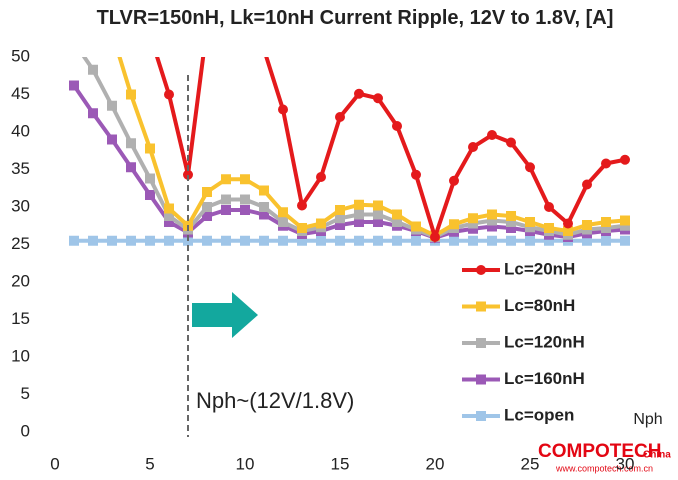  I want to click on y-tick-label: 10, so click(20, 355).